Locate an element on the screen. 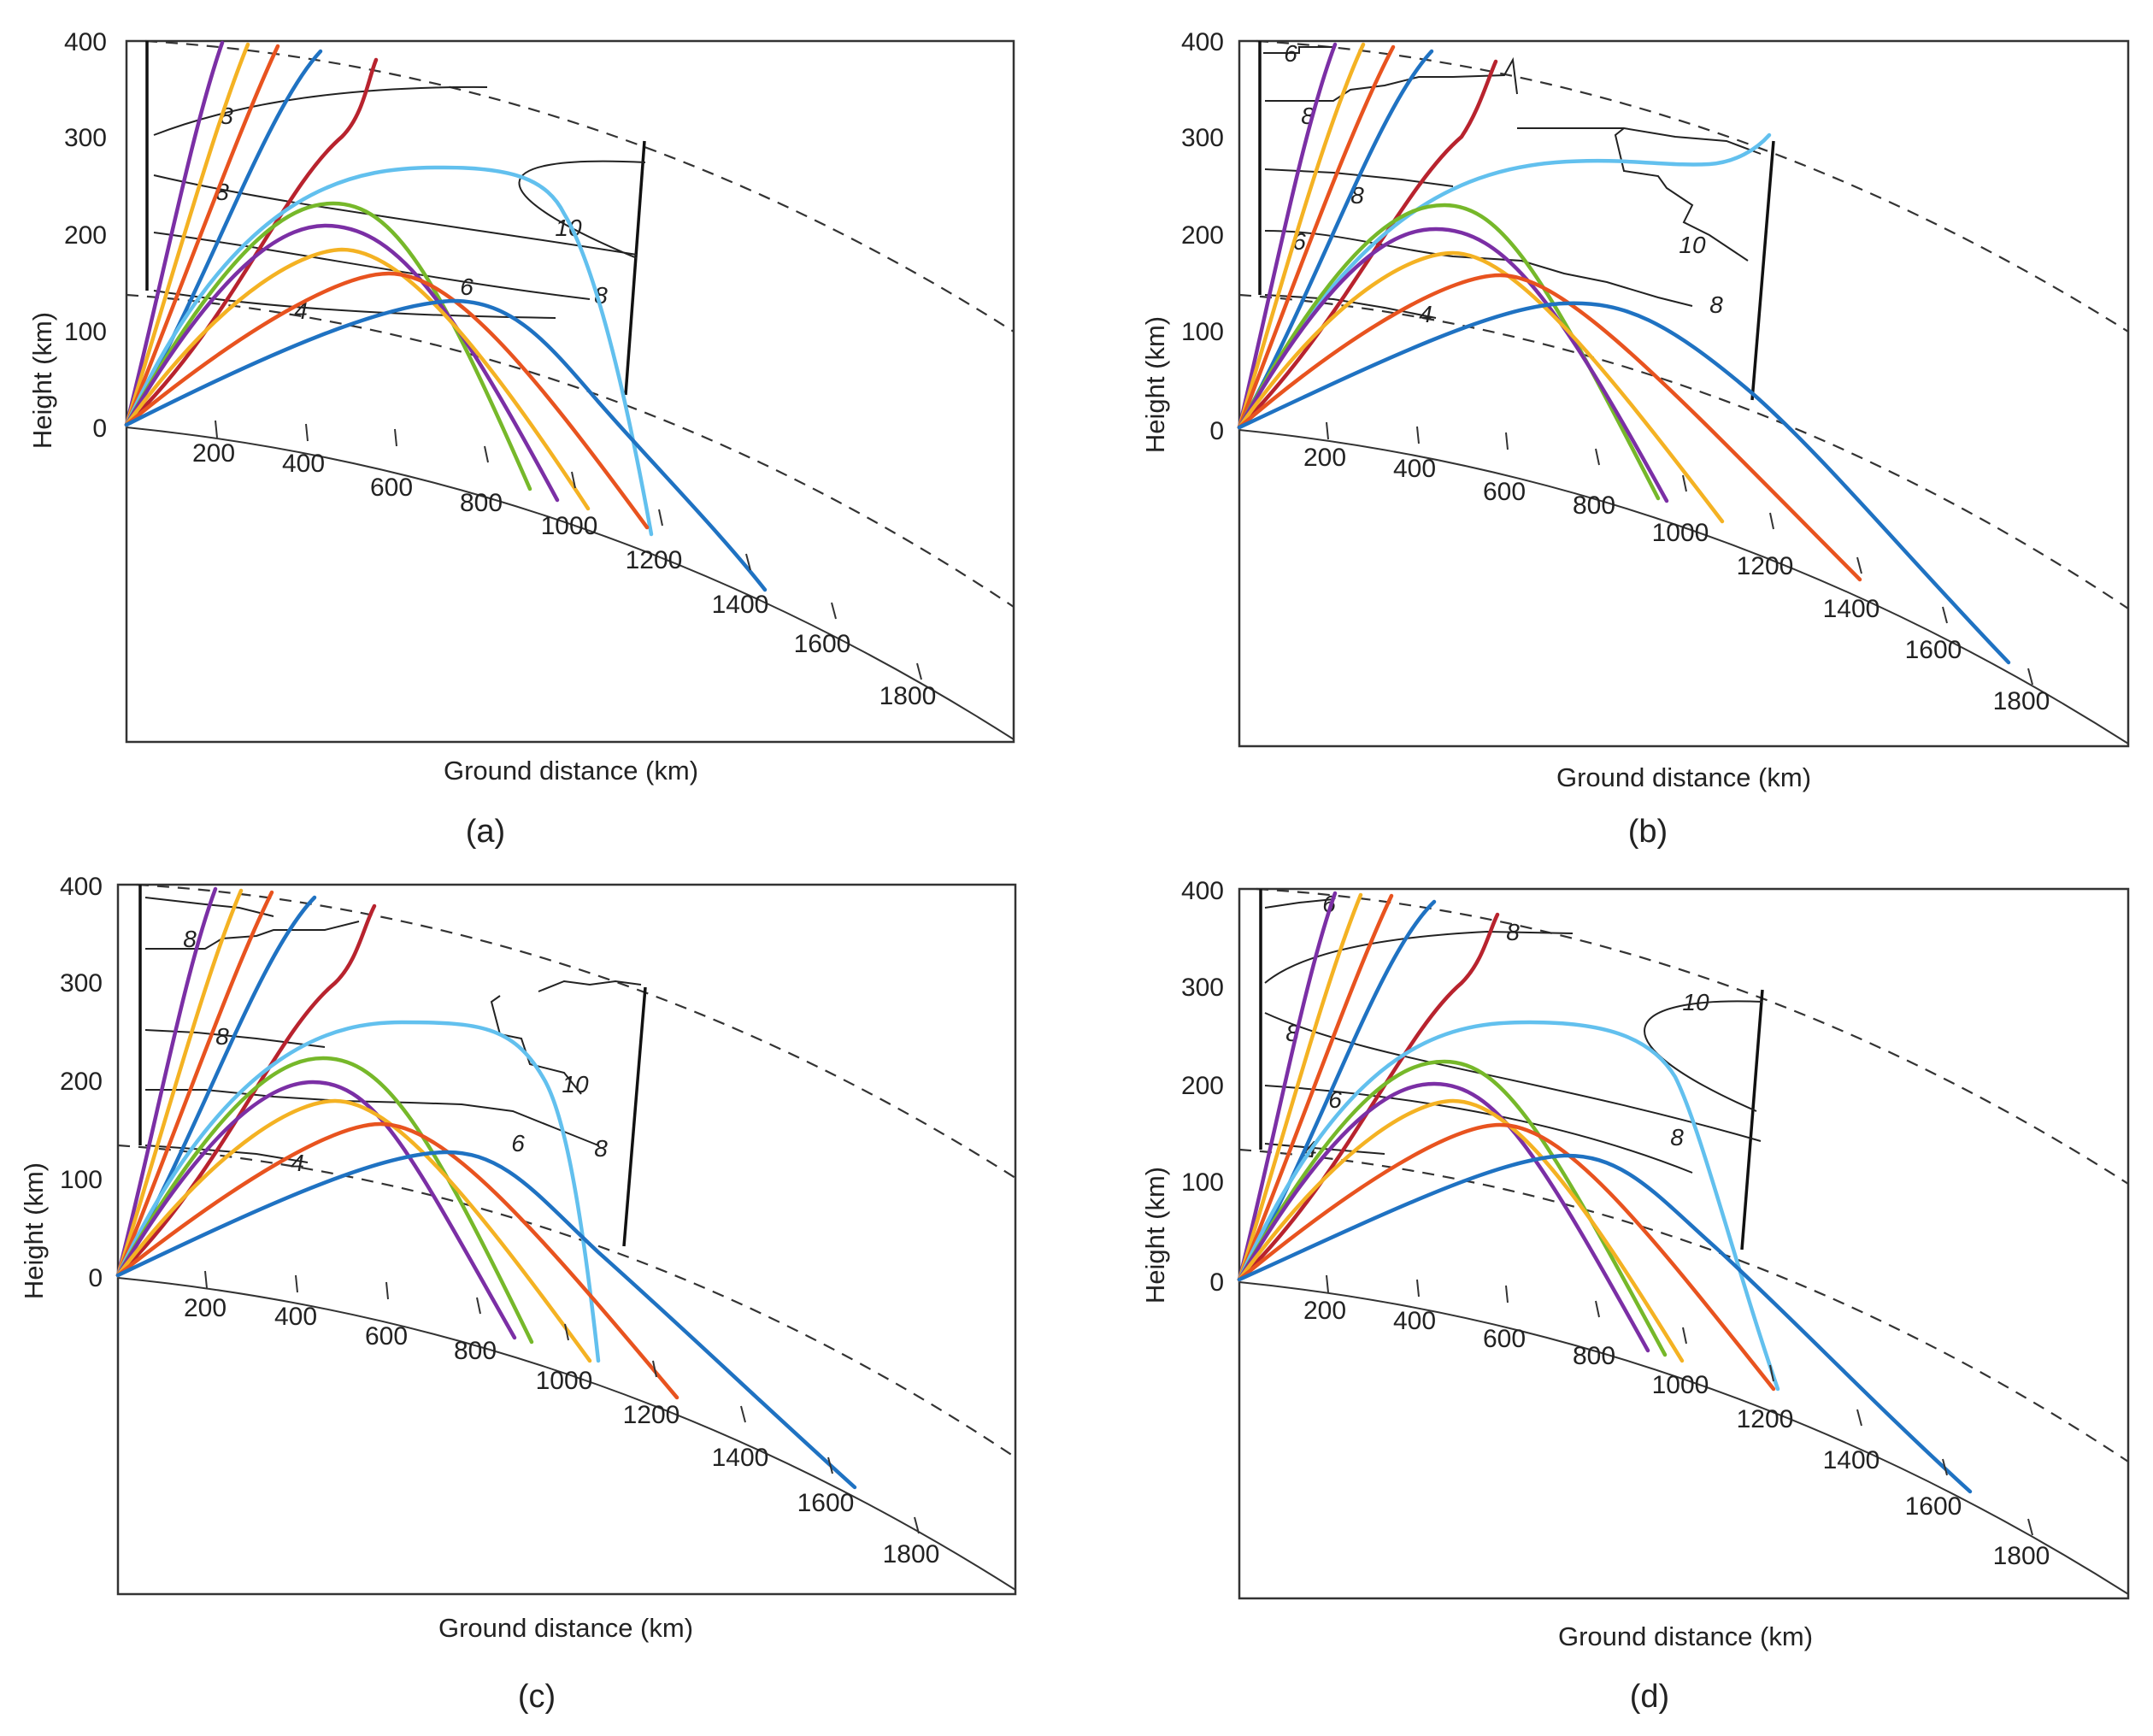 The image size is (2153, 1736). panel-a-right-bar is located at coordinates (635, 268).